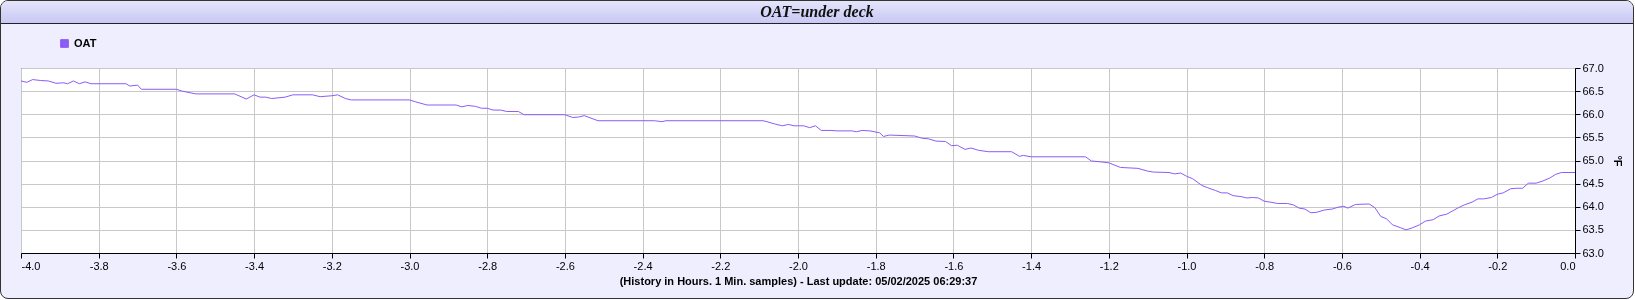 This screenshot has height=300, width=1635. What do you see at coordinates (798, 265) in the screenshot?
I see `x-tick-label: -2.0` at bounding box center [798, 265].